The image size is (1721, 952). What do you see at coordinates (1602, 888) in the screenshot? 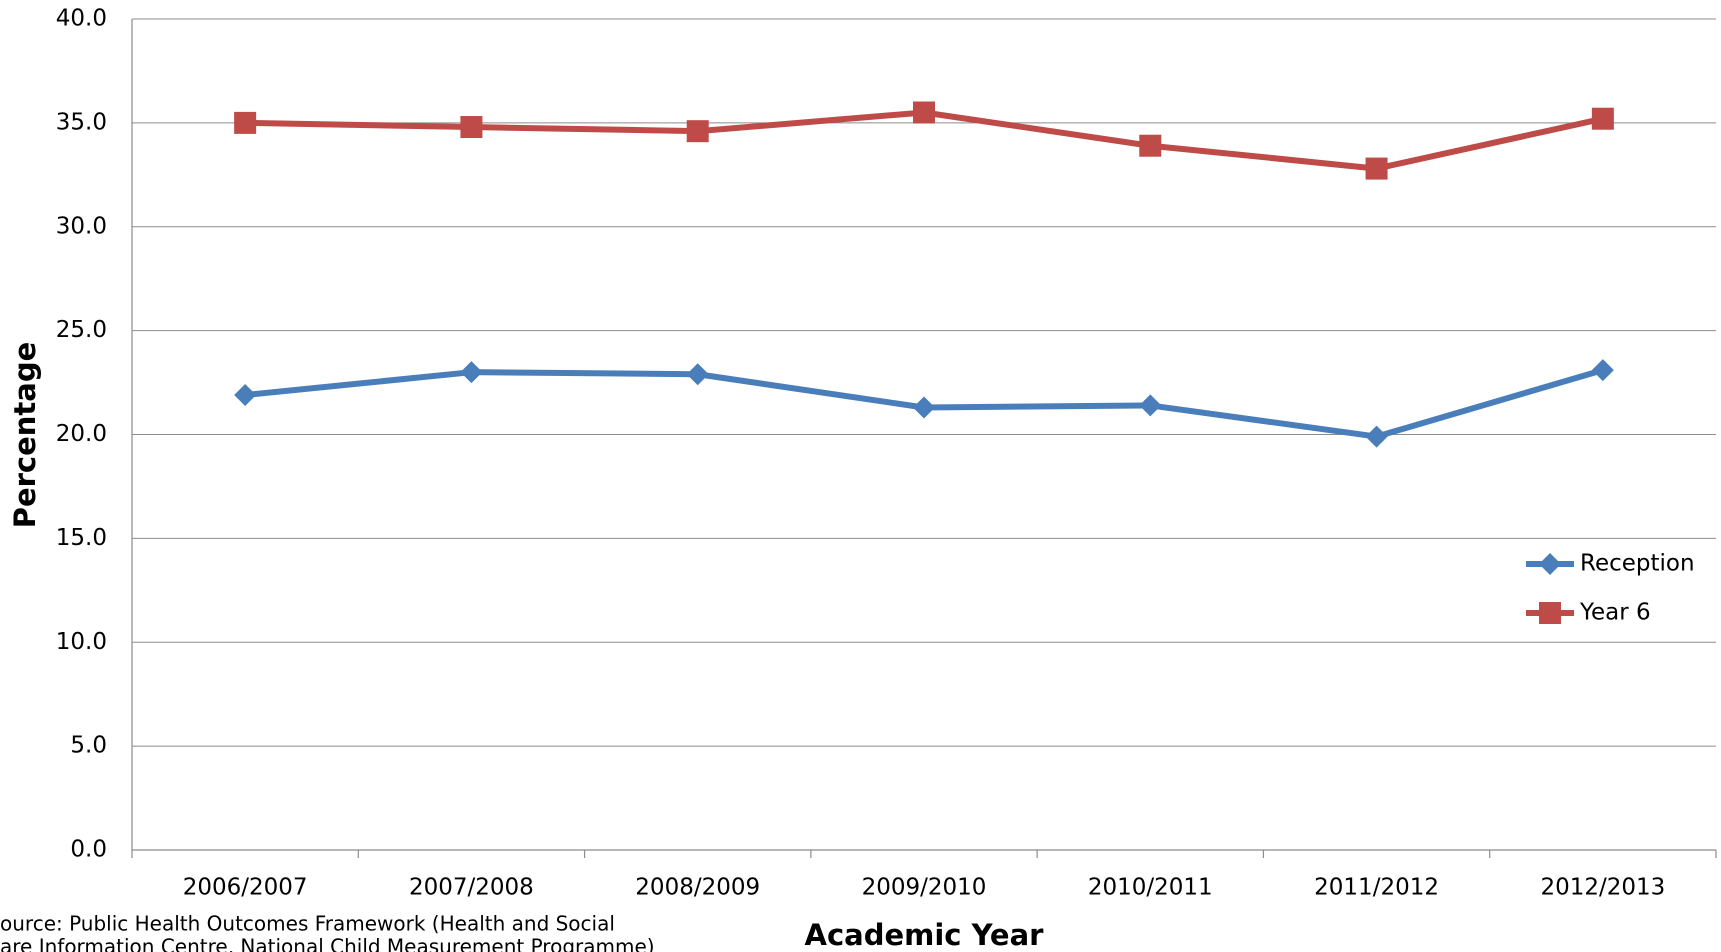
I see `x-tick-label: 2012/2013` at bounding box center [1602, 888].